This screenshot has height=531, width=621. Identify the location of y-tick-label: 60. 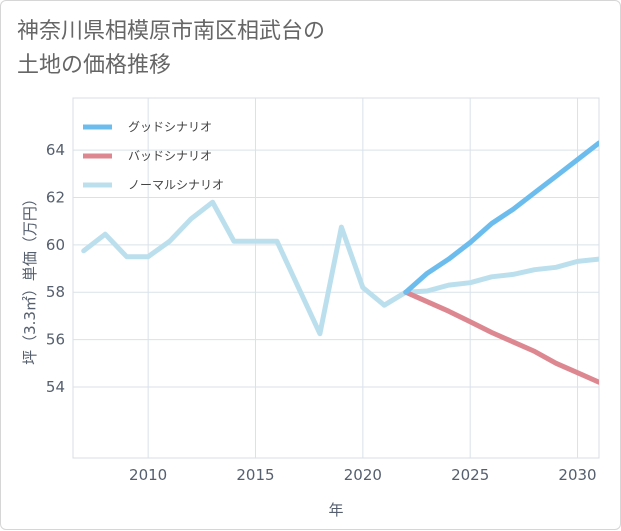
(55, 245).